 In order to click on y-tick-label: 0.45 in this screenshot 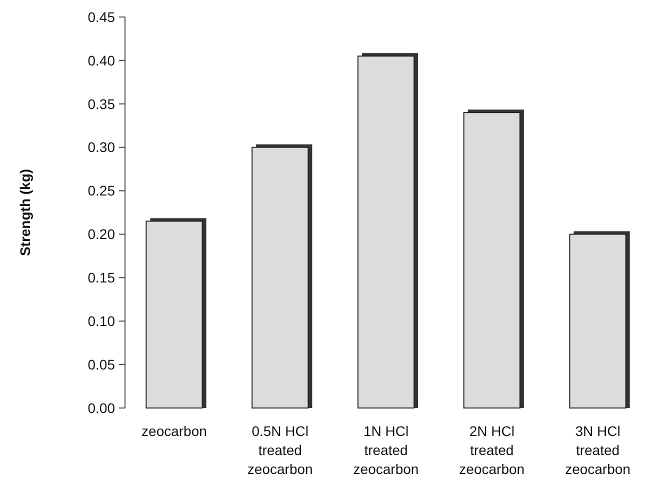, I will do `click(102, 16)`.